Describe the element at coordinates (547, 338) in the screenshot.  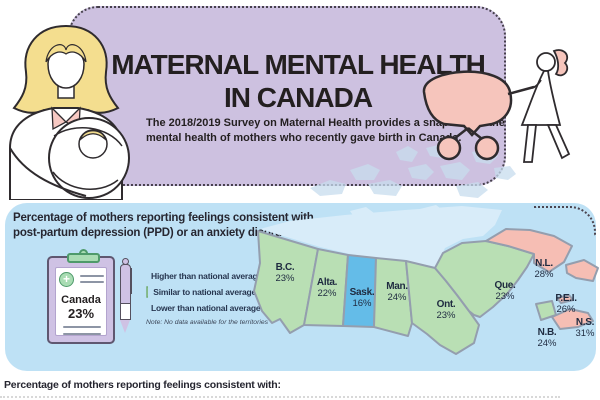
I see `map-label-new-brunswick: N.B. 24%` at that location.